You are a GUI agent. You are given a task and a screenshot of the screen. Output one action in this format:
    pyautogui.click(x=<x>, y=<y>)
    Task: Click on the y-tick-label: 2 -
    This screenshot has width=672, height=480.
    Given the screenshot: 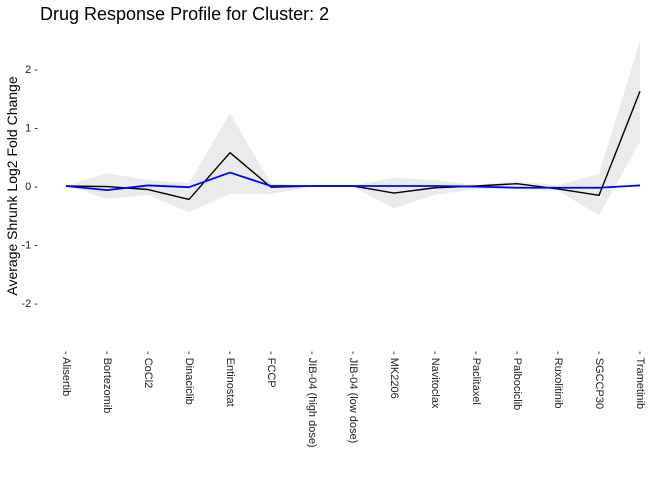 What is the action you would take?
    pyautogui.click(x=31, y=70)
    